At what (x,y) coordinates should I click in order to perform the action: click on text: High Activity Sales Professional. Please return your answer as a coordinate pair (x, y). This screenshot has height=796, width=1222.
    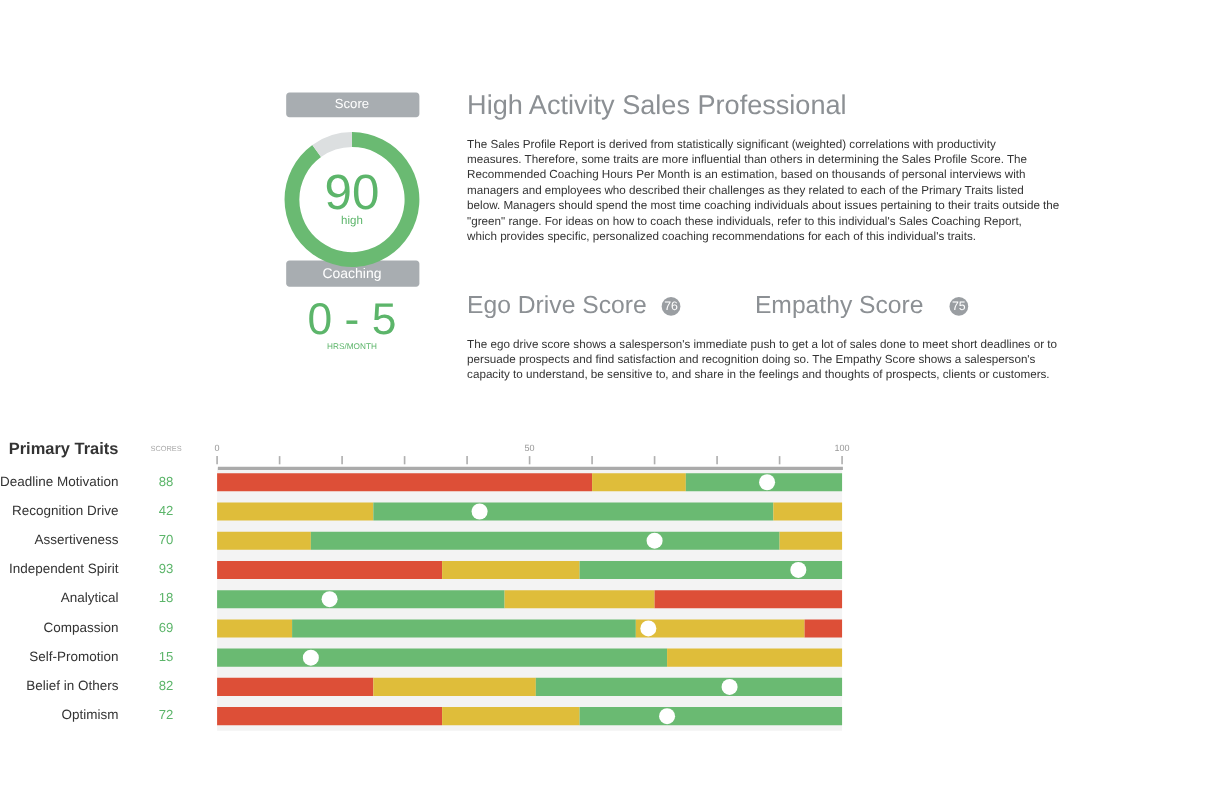
    Looking at the image, I should click on (657, 105).